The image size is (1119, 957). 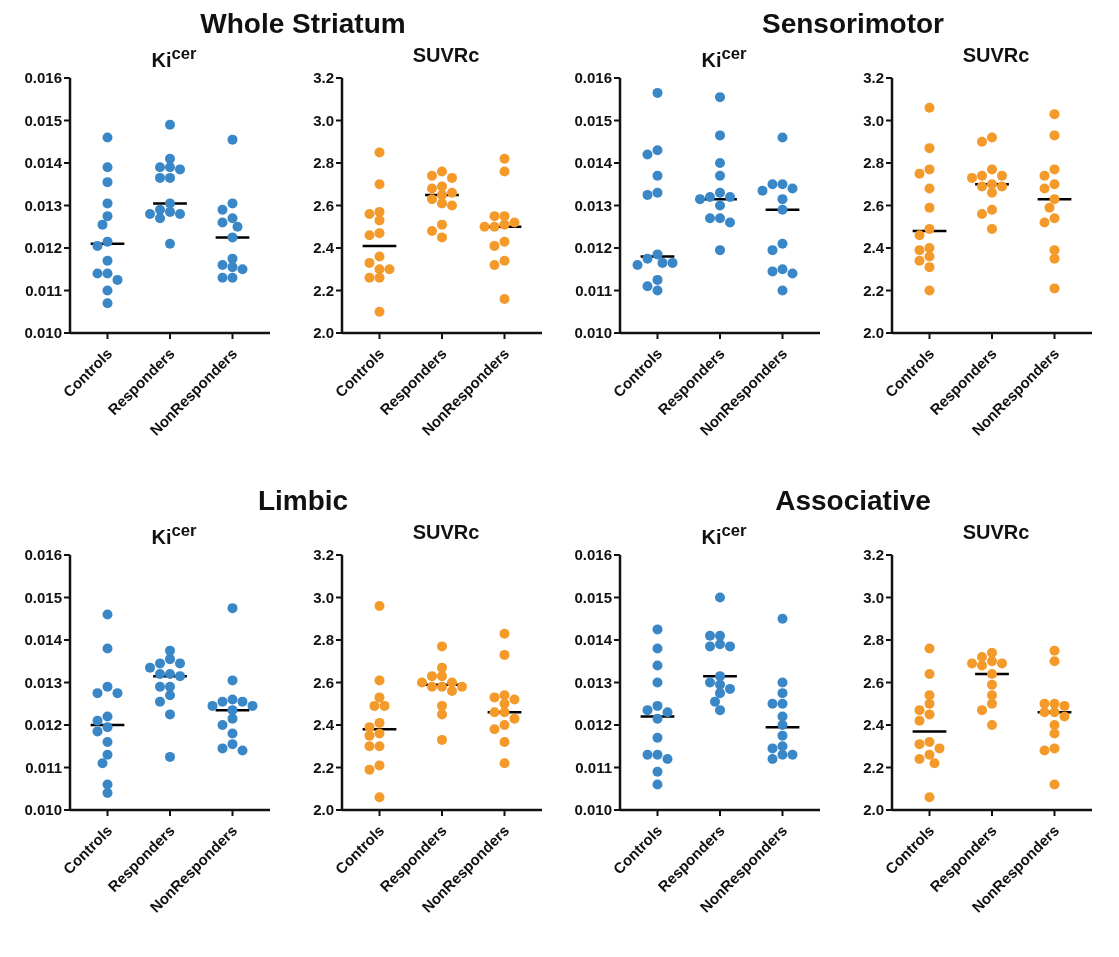 I want to click on chart-title: Whole Striatum, so click(x=303, y=24).